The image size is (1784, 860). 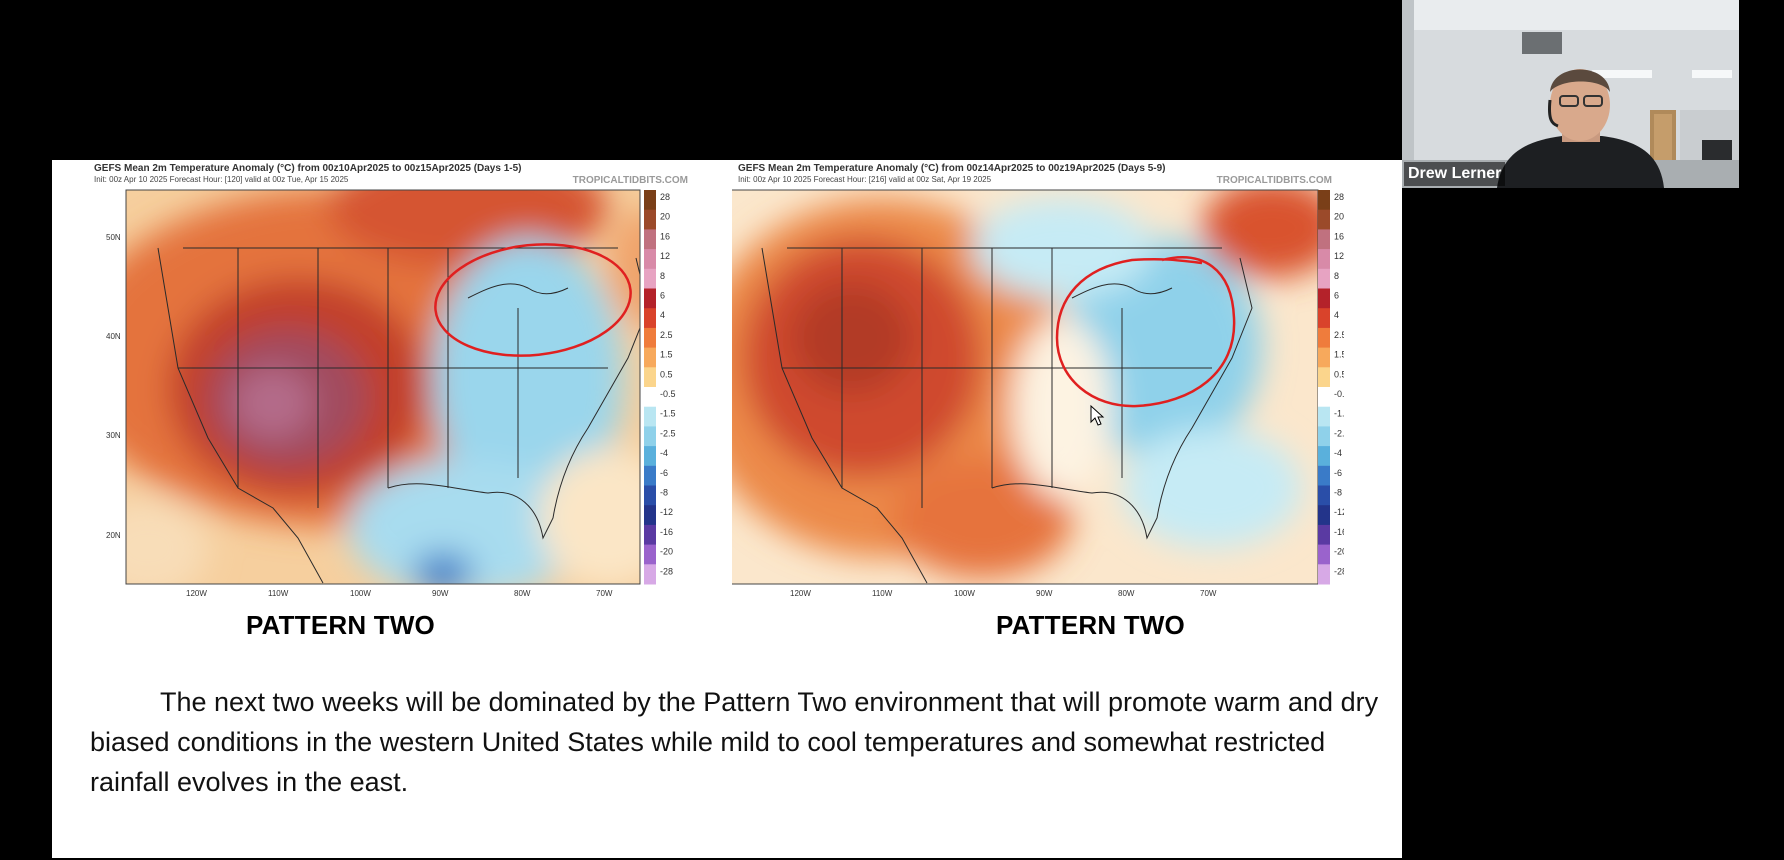 I want to click on colorbar-label: 20, so click(x=1339, y=217).